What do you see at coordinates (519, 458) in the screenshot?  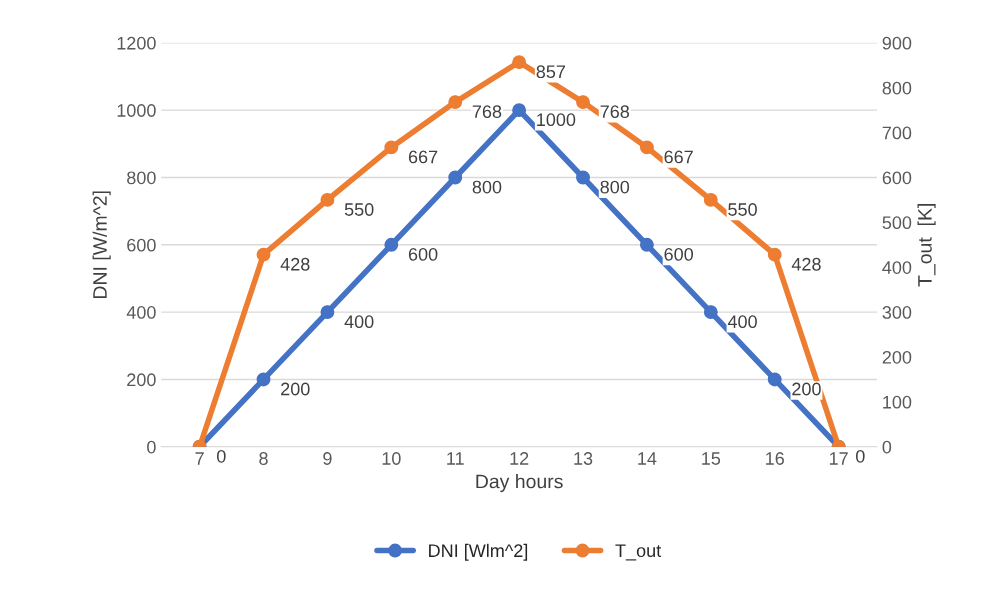 I see `x-tick-label: 12` at bounding box center [519, 458].